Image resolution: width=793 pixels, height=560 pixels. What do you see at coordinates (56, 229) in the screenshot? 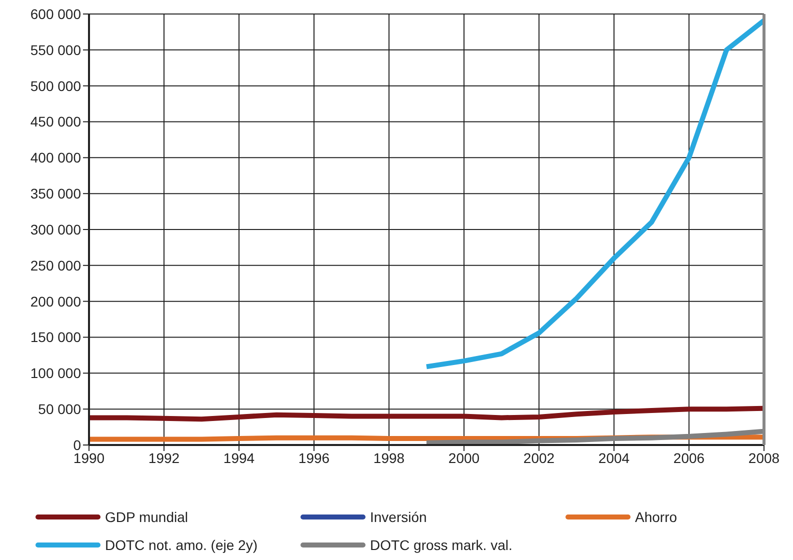
I see `y-tick-label: 300 000` at bounding box center [56, 229].